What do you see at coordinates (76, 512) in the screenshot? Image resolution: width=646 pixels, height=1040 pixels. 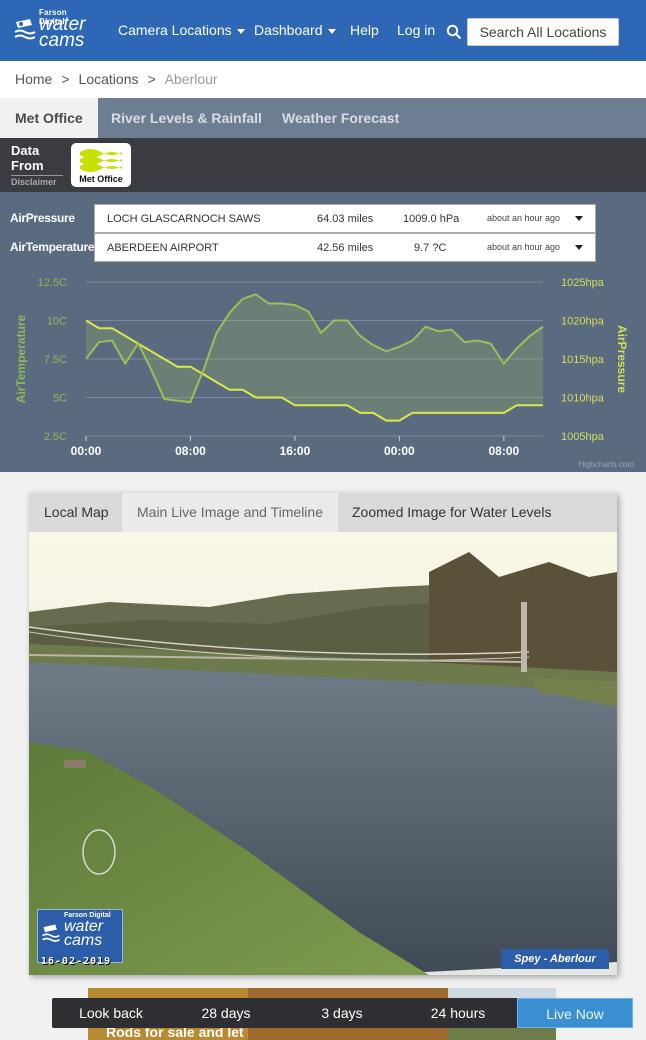 I see `tab-local-map: Local Map` at bounding box center [76, 512].